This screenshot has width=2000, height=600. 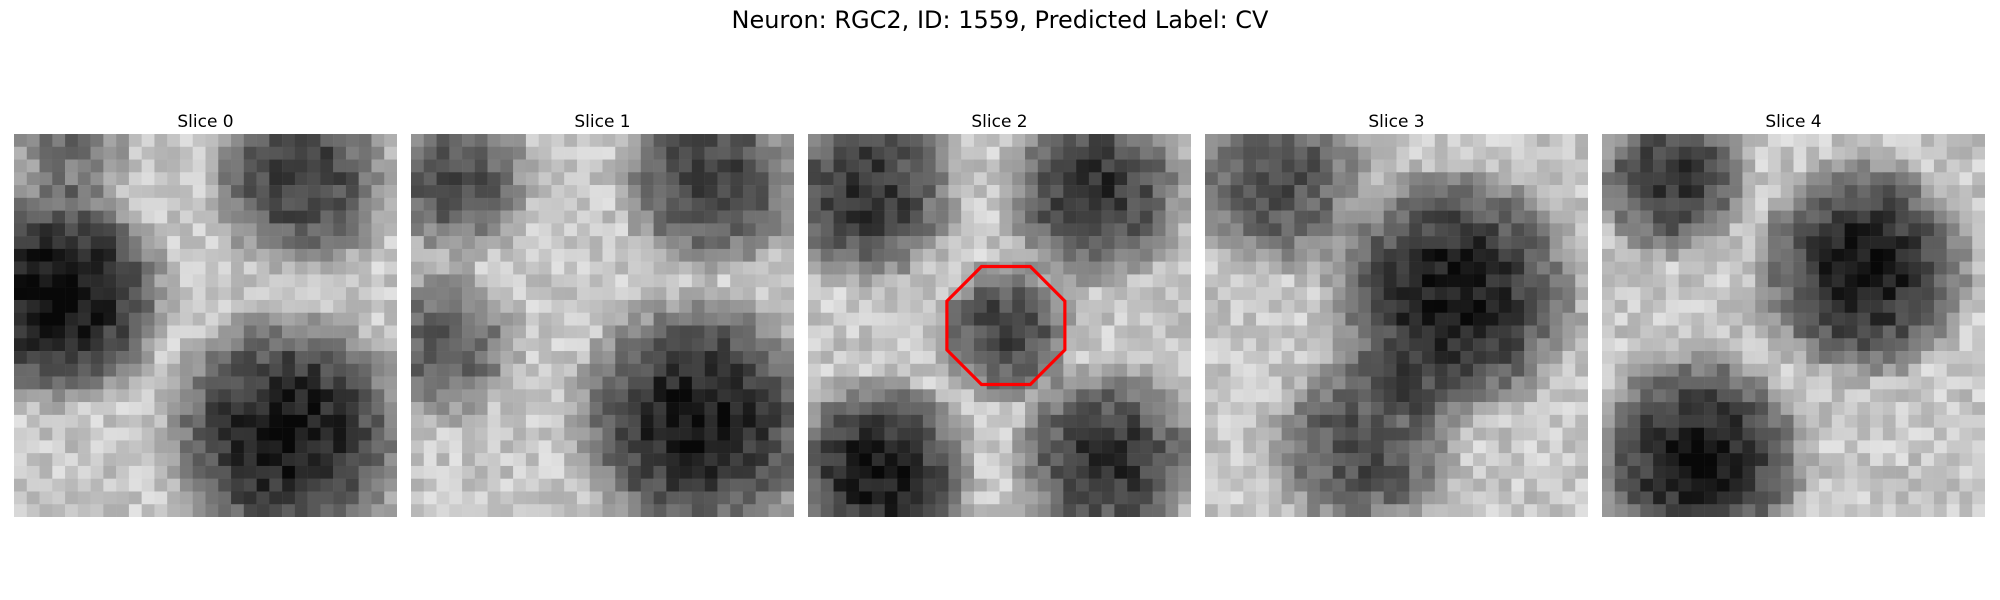 I want to click on roi-marker-octagon, so click(x=1006, y=325).